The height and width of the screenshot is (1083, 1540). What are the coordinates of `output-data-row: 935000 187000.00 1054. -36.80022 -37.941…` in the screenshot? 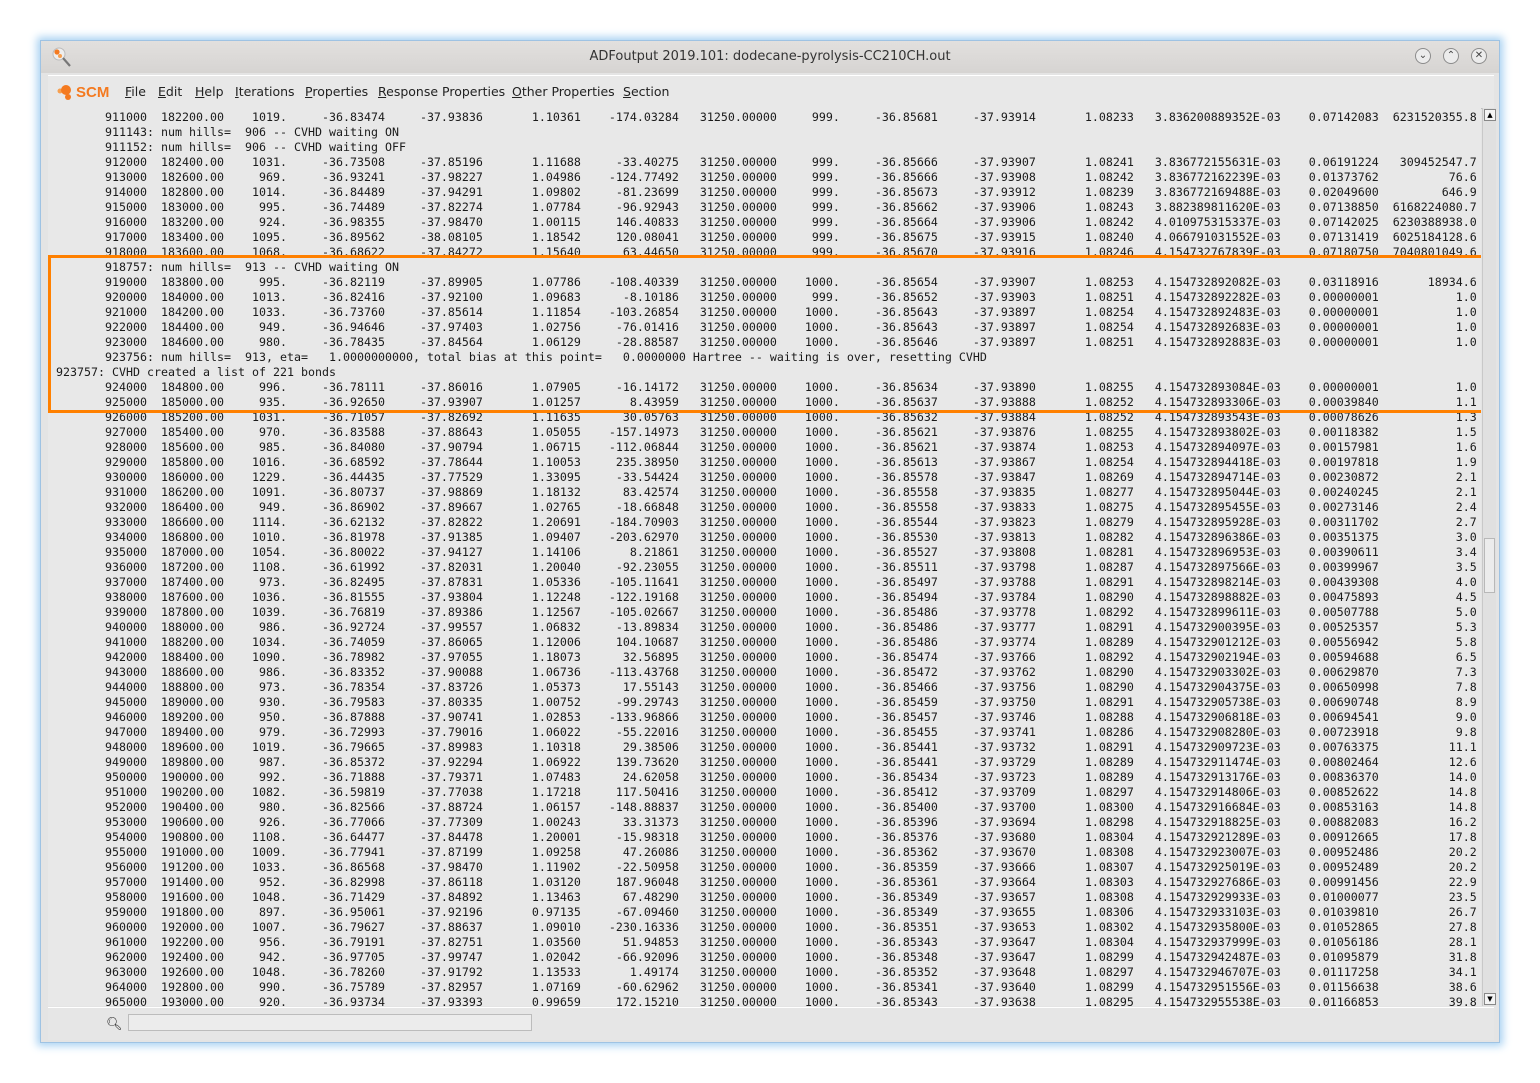 It's located at (766, 552).